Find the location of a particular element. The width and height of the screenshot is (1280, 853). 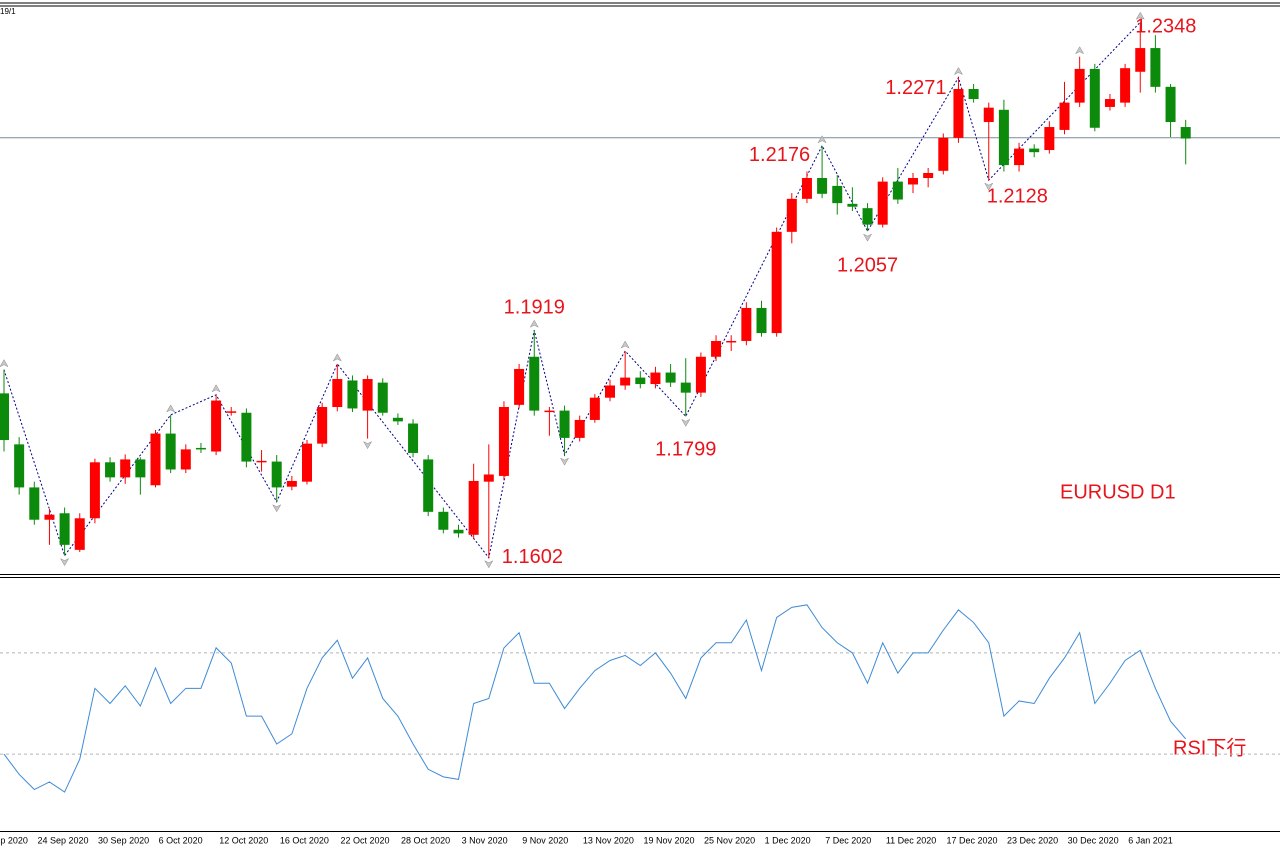

x-tick-label: 9 Nov 2020 is located at coordinates (545, 840).